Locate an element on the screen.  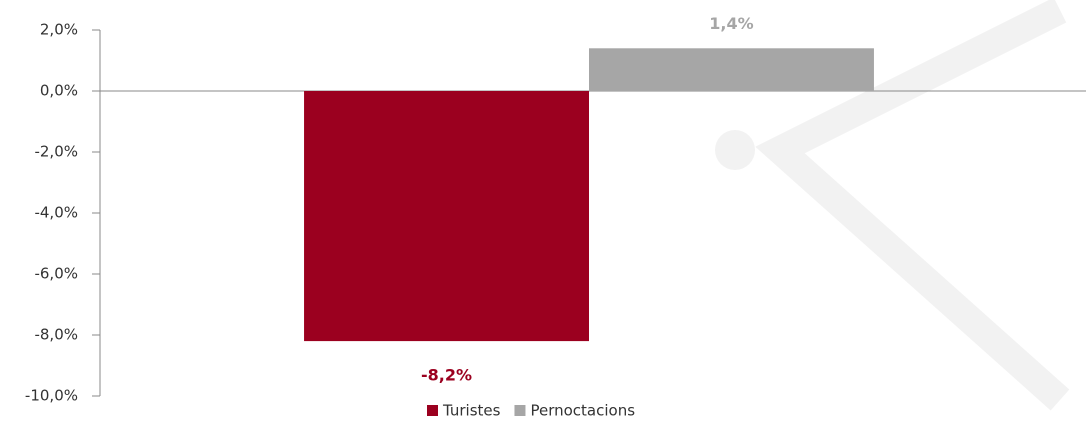
y-tick-label: -4,0% is located at coordinates (56, 213).